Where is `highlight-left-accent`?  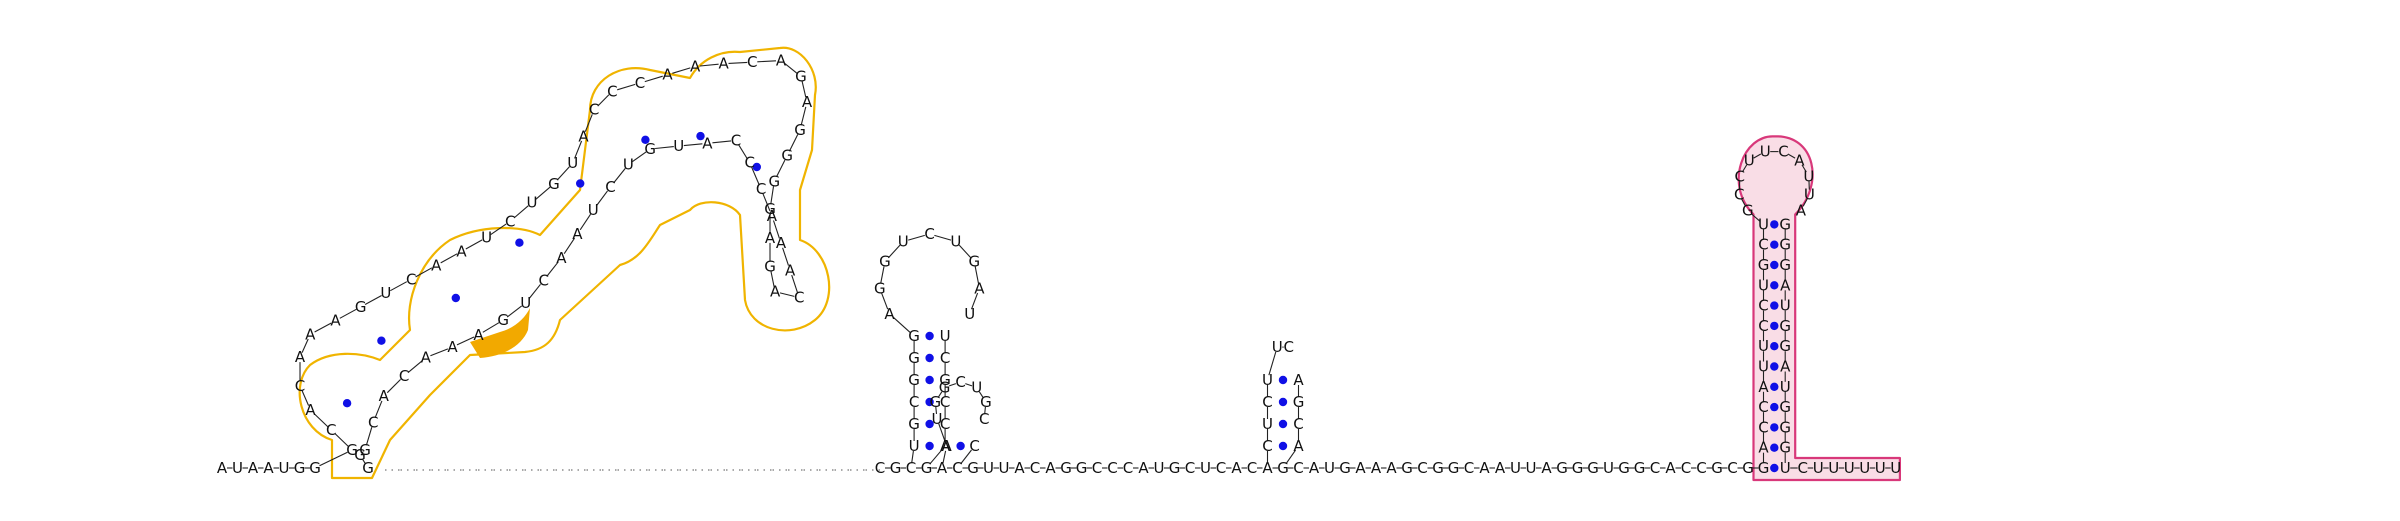
highlight-left-accent is located at coordinates (500, 333).